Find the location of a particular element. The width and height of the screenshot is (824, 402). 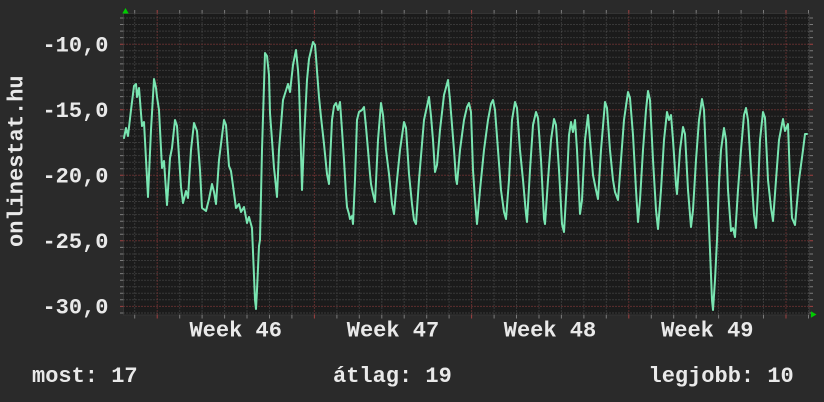

svg-text: Week 49 is located at coordinates (707, 331).